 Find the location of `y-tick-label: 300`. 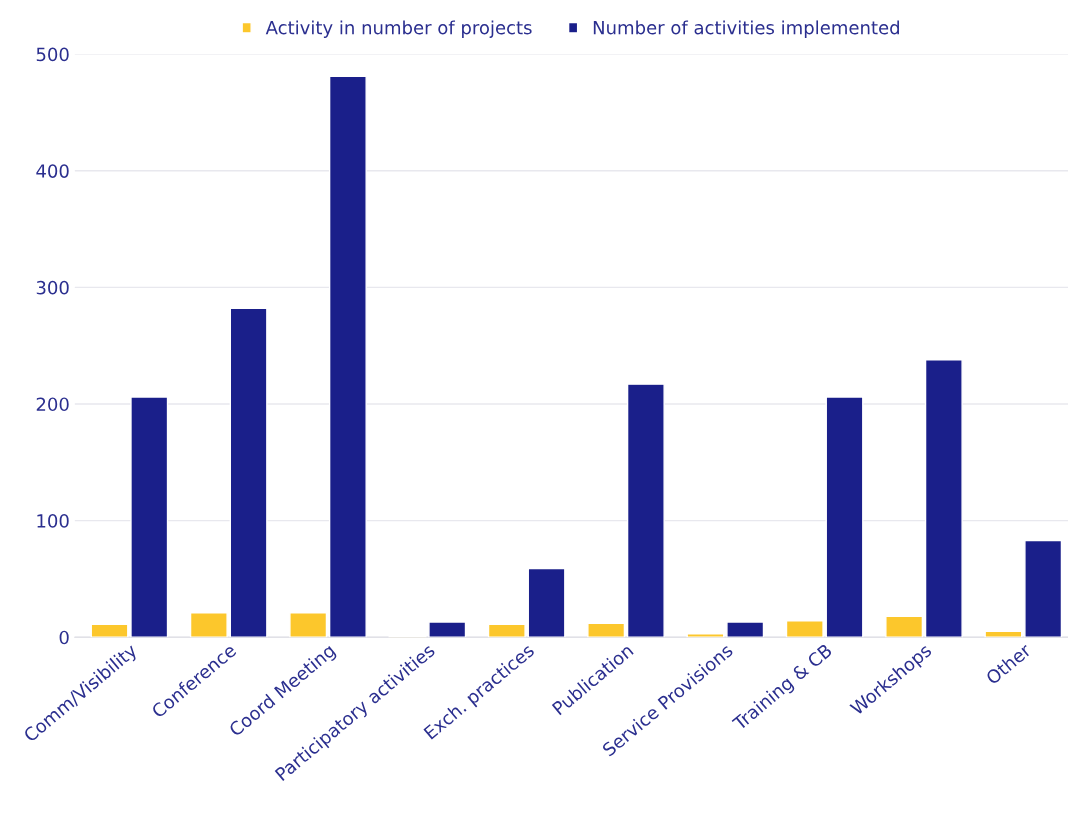

y-tick-label: 300 is located at coordinates (52, 287).